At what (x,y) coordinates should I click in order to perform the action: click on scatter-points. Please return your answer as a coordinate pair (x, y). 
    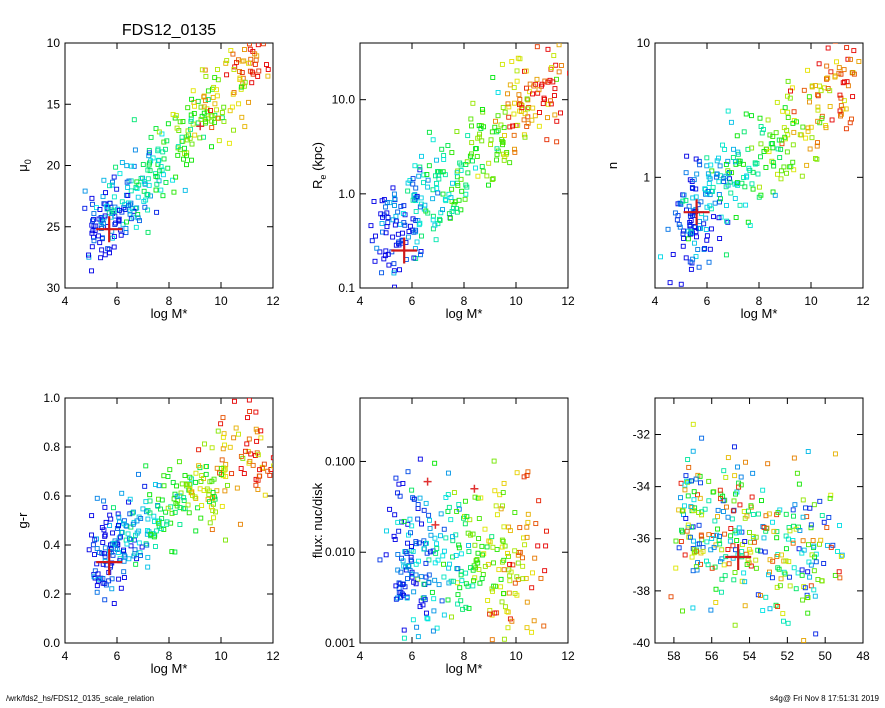
    Looking at the image, I should click on (468, 165).